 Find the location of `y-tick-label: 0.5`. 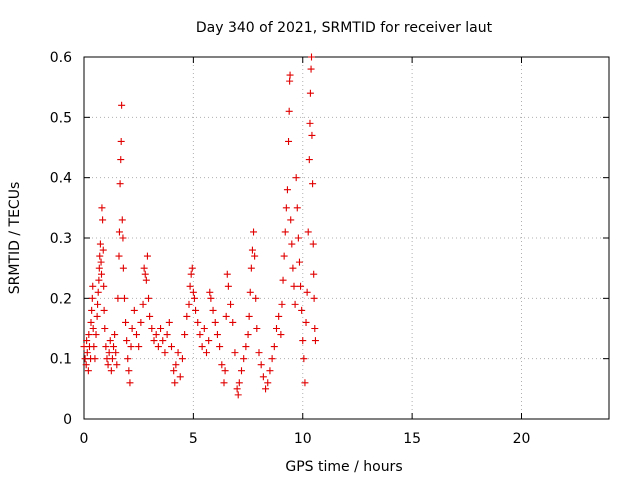

y-tick-label: 0.5 is located at coordinates (61, 118).